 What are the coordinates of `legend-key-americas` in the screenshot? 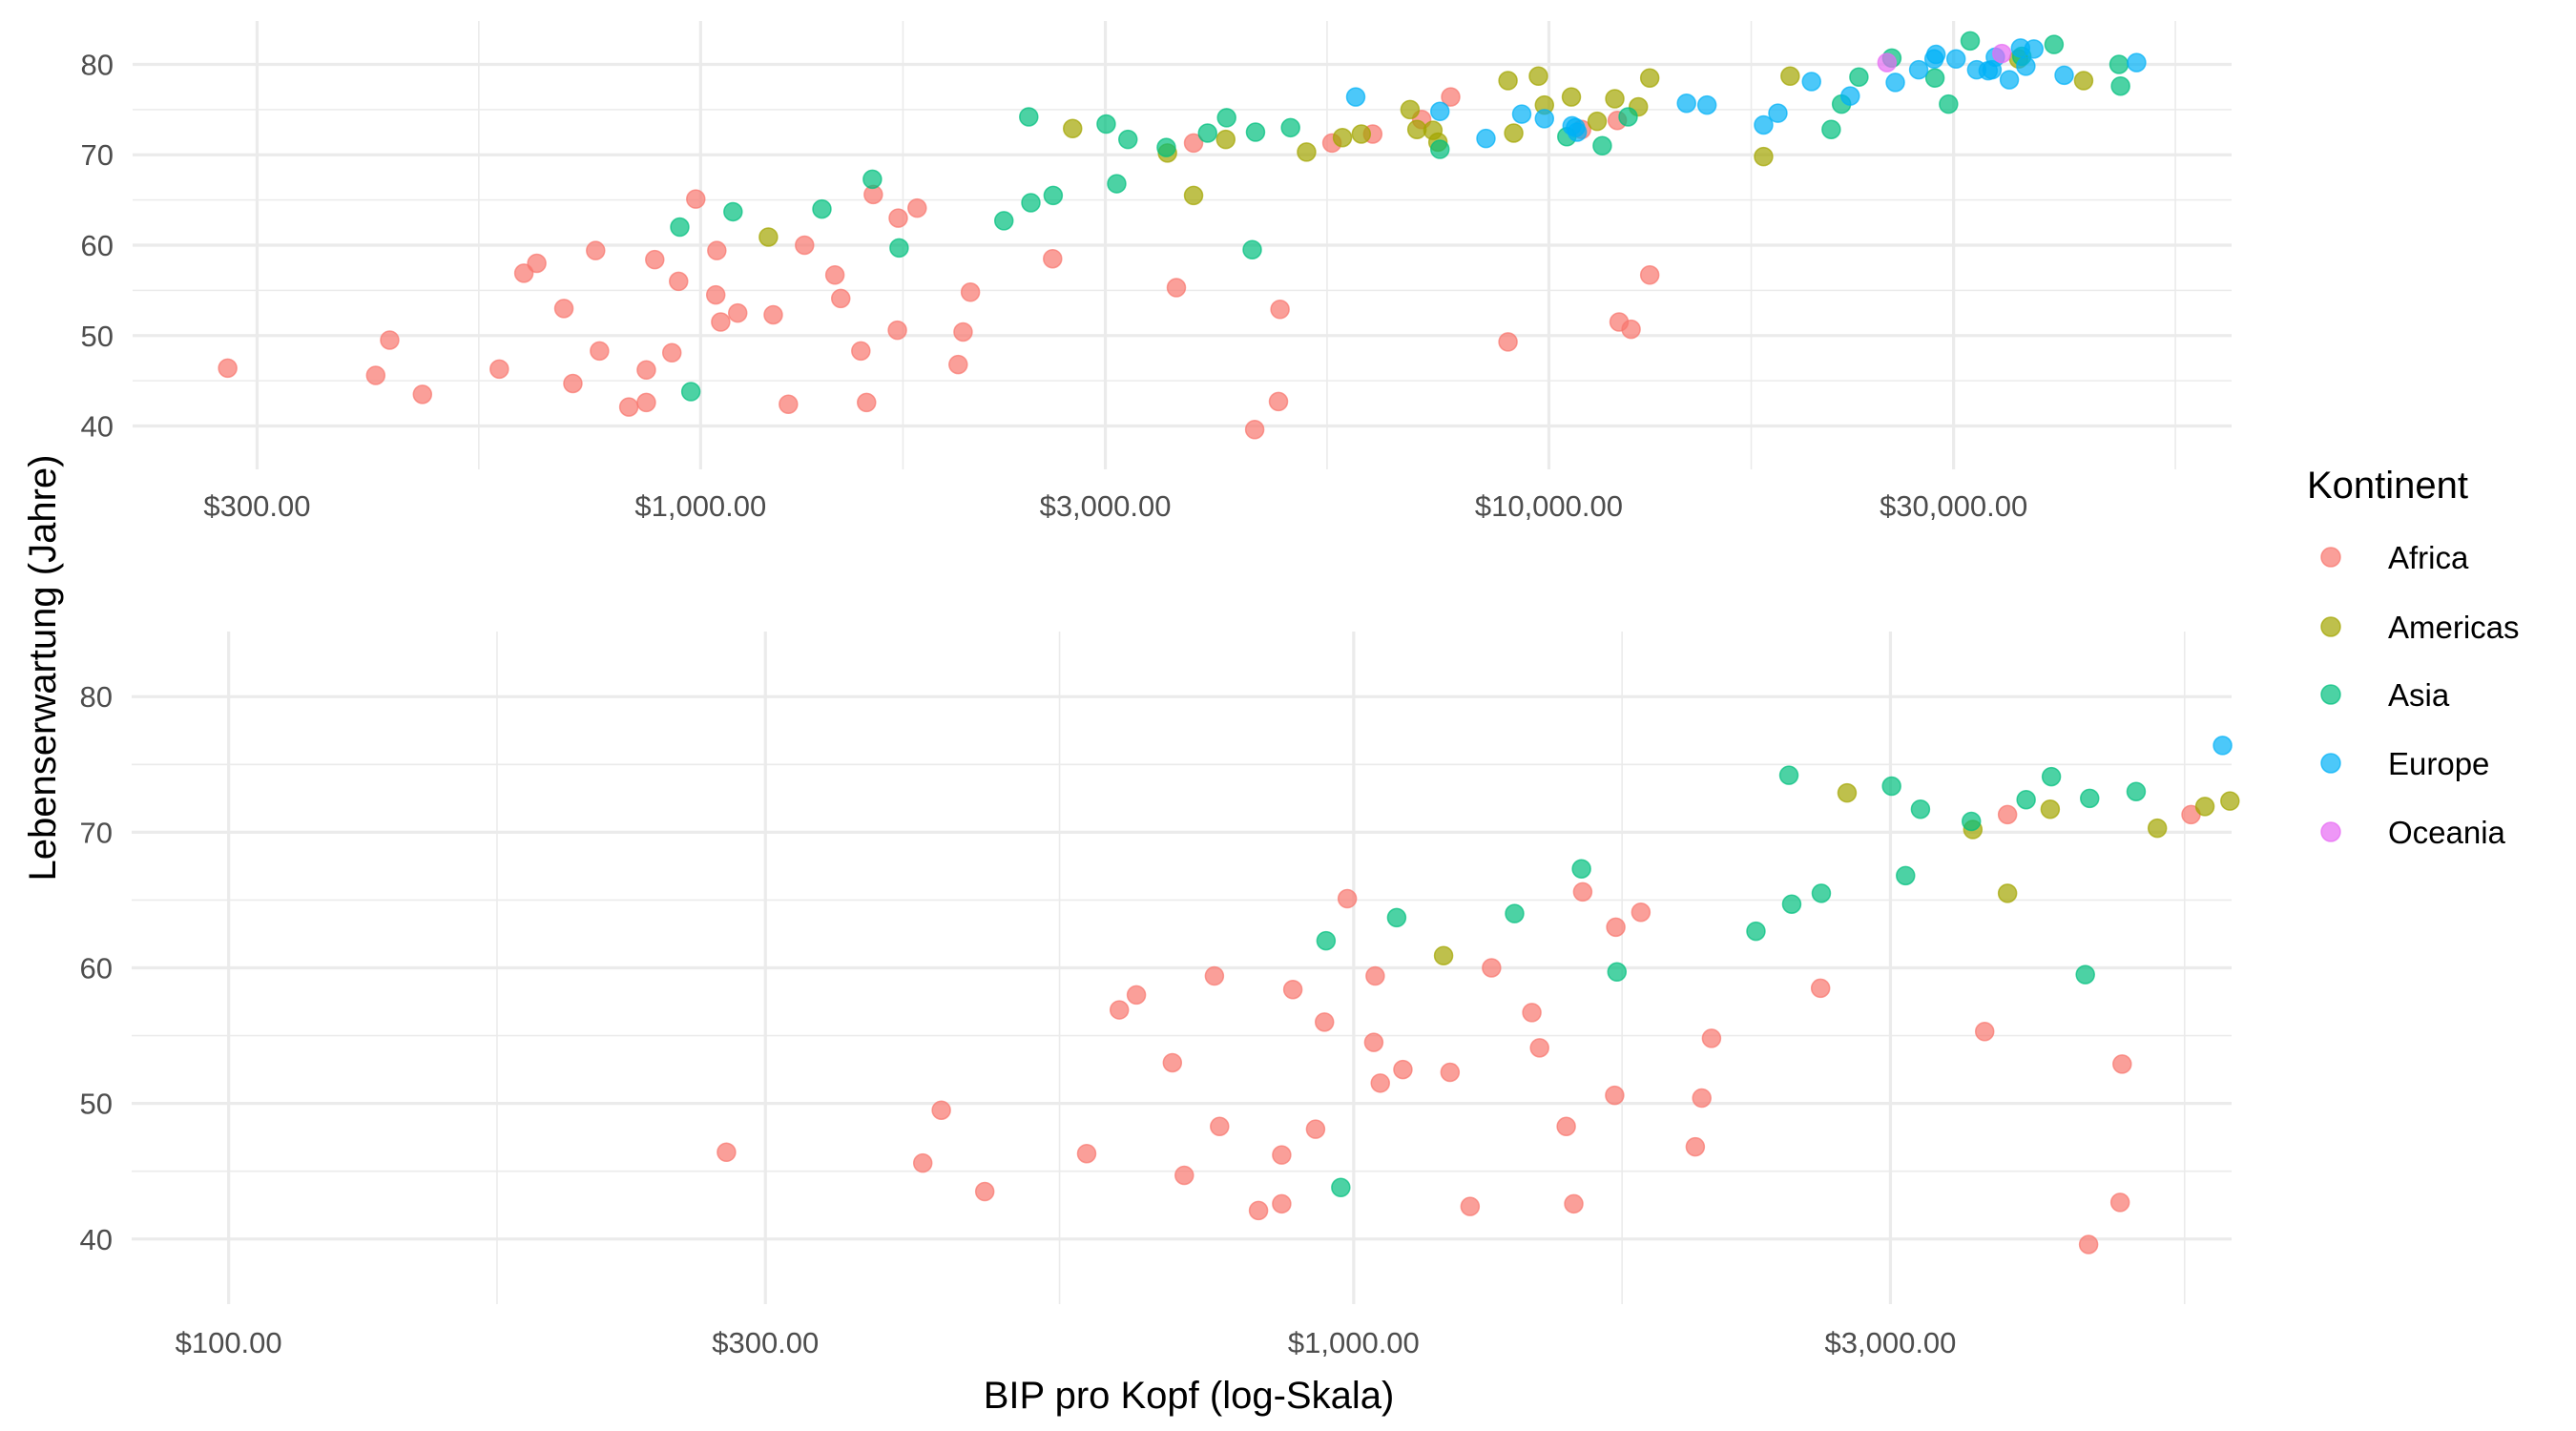 It's located at (2330, 626).